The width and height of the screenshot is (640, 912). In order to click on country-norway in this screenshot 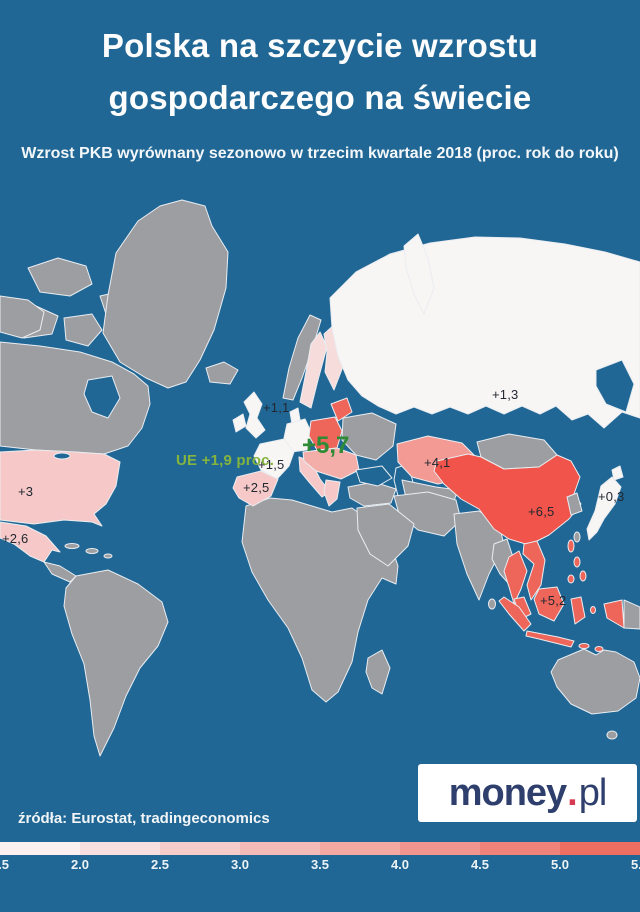, I will do `click(302, 357)`.